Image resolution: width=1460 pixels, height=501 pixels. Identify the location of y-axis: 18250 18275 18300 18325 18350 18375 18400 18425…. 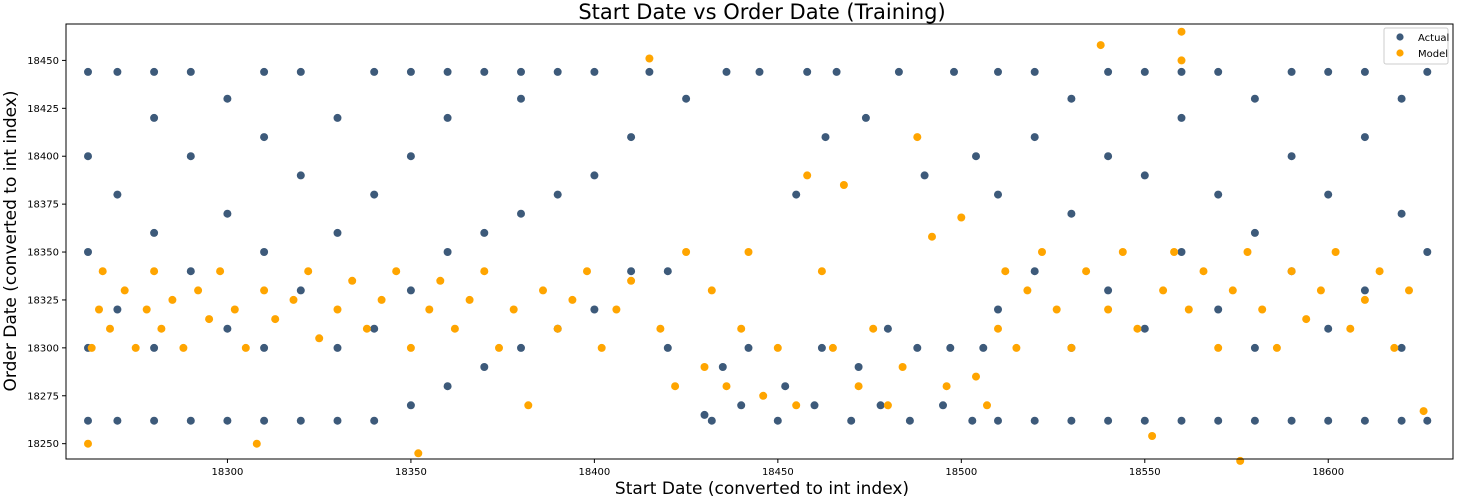
(46, 253).